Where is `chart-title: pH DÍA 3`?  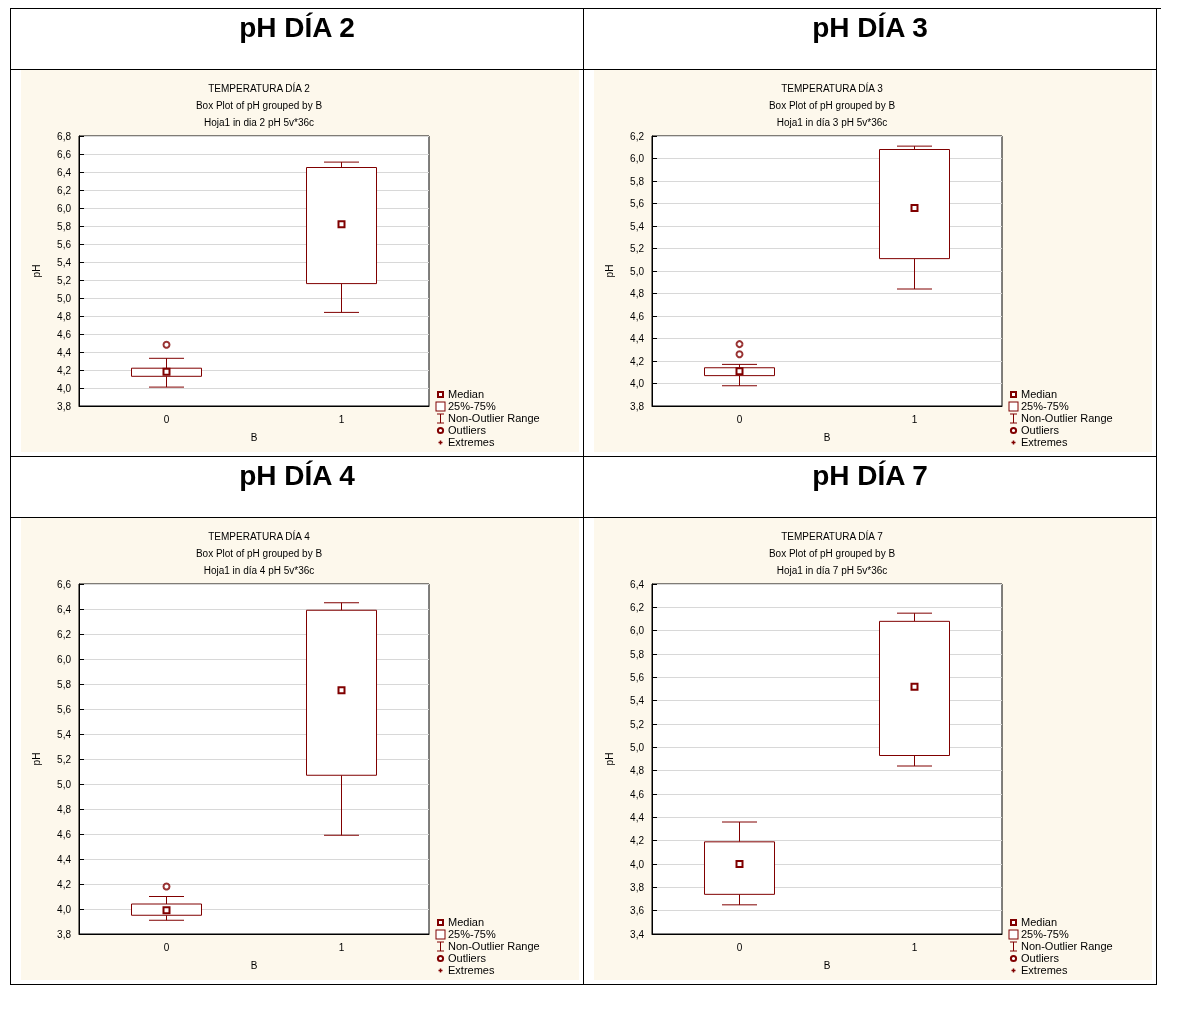 chart-title: pH DÍA 3 is located at coordinates (870, 39).